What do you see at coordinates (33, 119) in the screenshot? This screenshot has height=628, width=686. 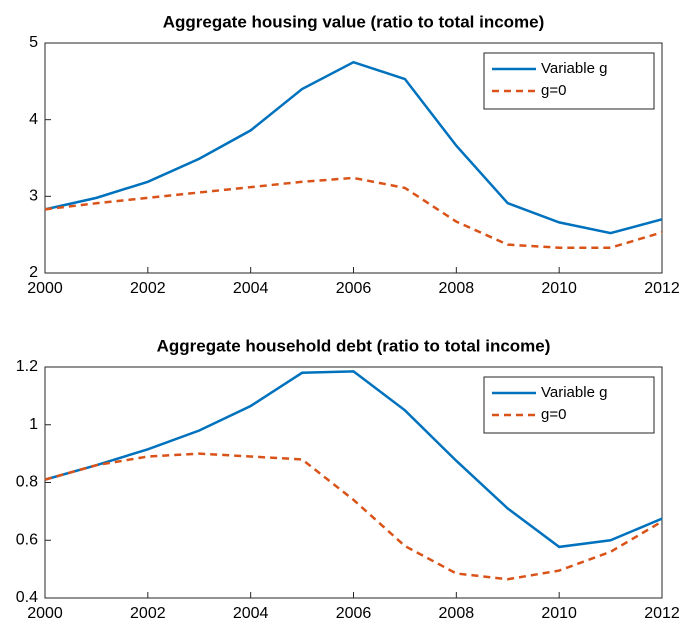 I see `y-tick-label: 4` at bounding box center [33, 119].